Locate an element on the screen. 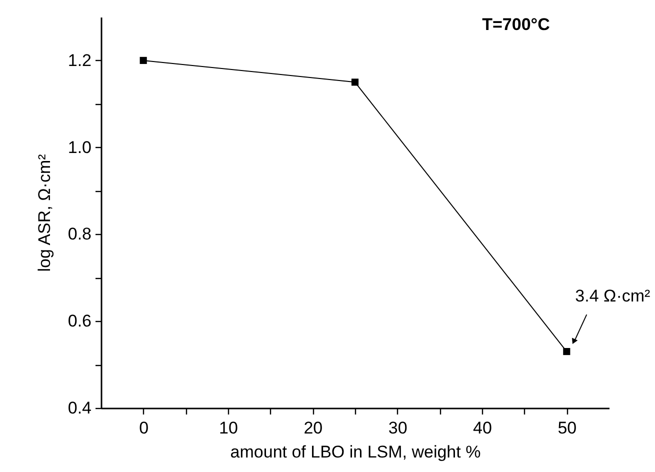 This screenshot has width=655, height=472. y-tick-label: 0.8 is located at coordinates (80, 234).